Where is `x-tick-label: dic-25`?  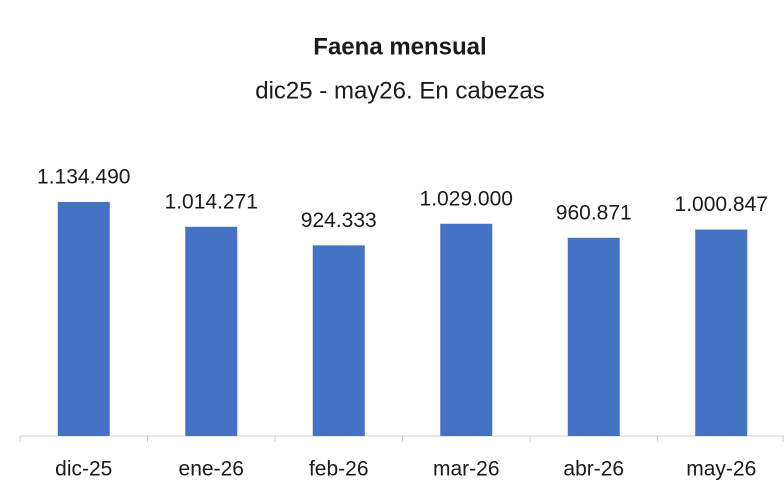
x-tick-label: dic-25 is located at coordinates (83, 469).